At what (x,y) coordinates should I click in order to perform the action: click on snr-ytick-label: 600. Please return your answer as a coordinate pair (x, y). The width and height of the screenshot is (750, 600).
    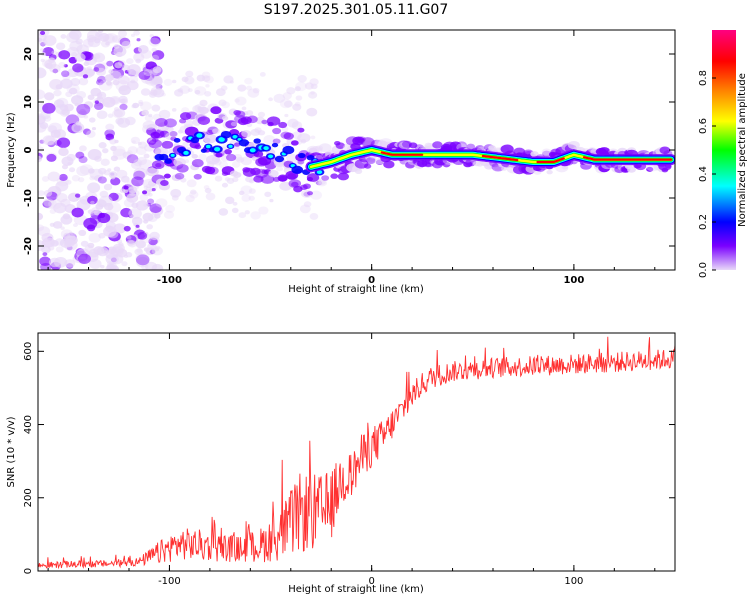
    Looking at the image, I should click on (28, 351).